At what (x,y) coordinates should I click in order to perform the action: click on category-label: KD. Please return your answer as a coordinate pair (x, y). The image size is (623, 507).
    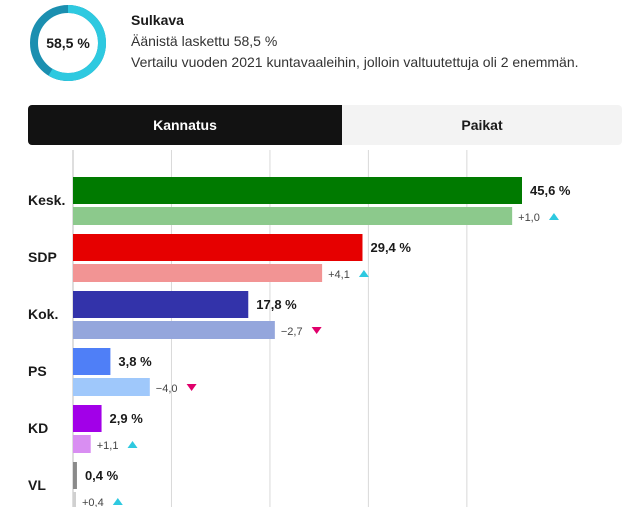
    Looking at the image, I should click on (38, 428).